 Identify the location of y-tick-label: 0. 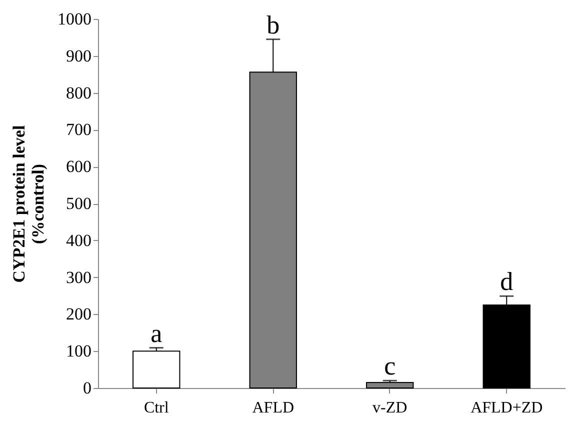
(87, 388).